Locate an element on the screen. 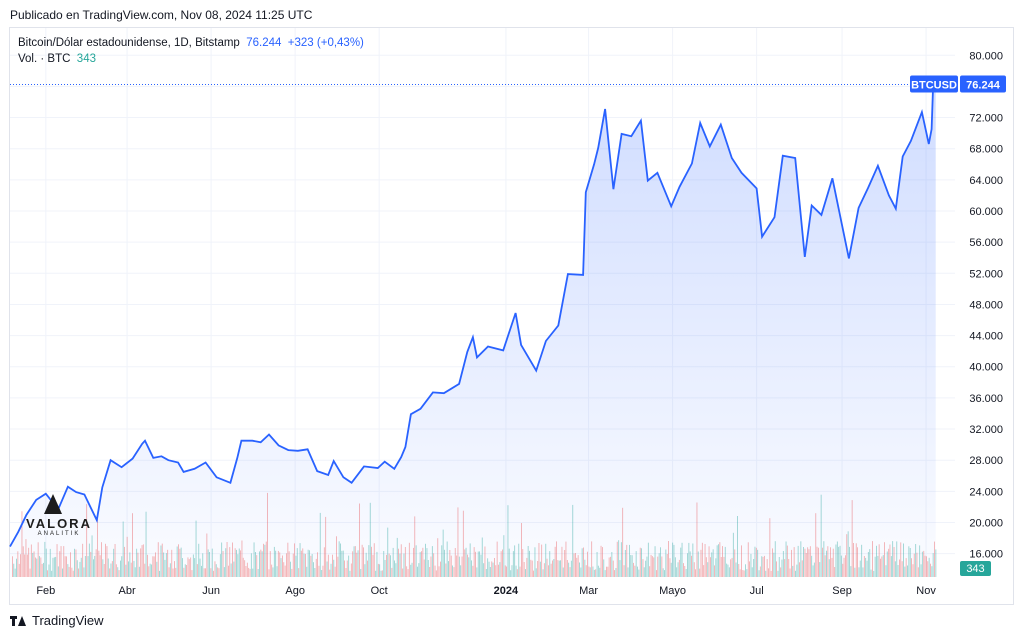 The width and height of the screenshot is (1024, 639). y-tick-label: 24.000 is located at coordinates (986, 492).